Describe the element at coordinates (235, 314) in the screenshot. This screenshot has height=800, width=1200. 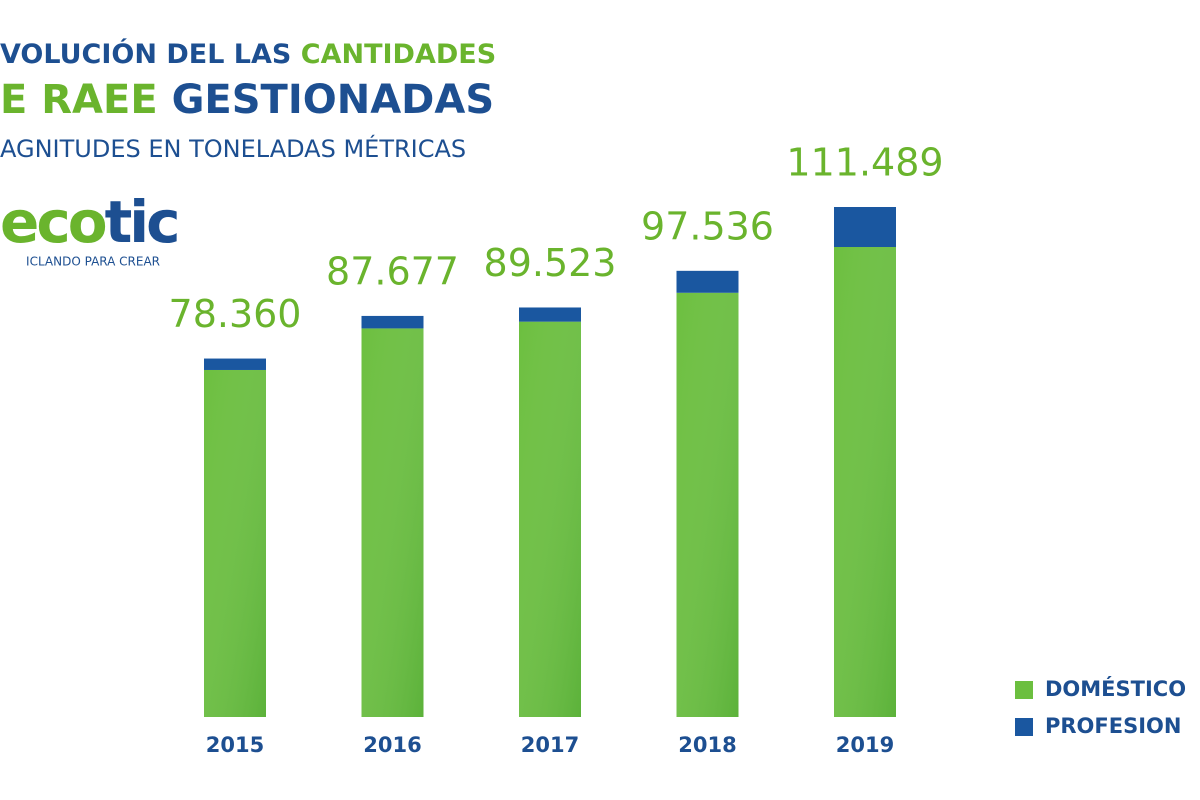
I see `total-label: 78.360` at that location.